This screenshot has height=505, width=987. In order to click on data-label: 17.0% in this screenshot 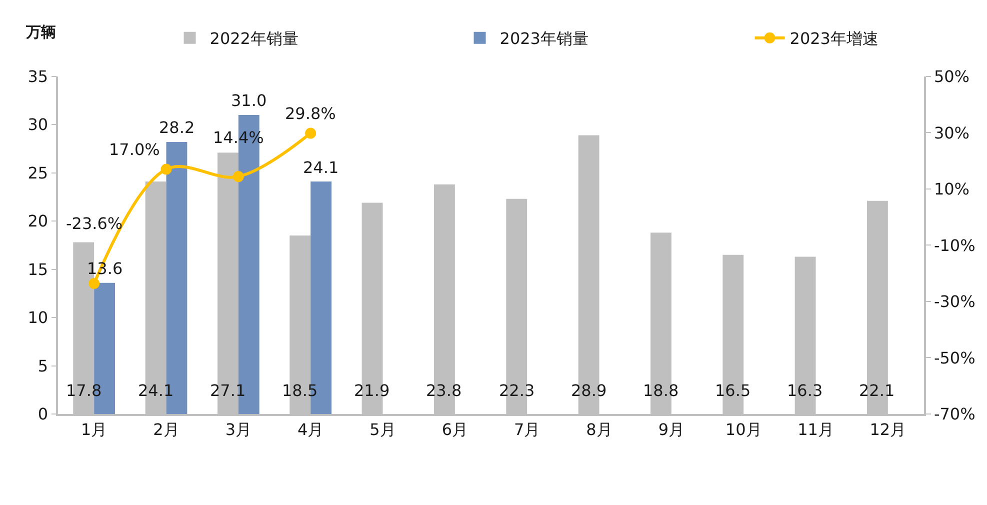, I will do `click(134, 149)`.